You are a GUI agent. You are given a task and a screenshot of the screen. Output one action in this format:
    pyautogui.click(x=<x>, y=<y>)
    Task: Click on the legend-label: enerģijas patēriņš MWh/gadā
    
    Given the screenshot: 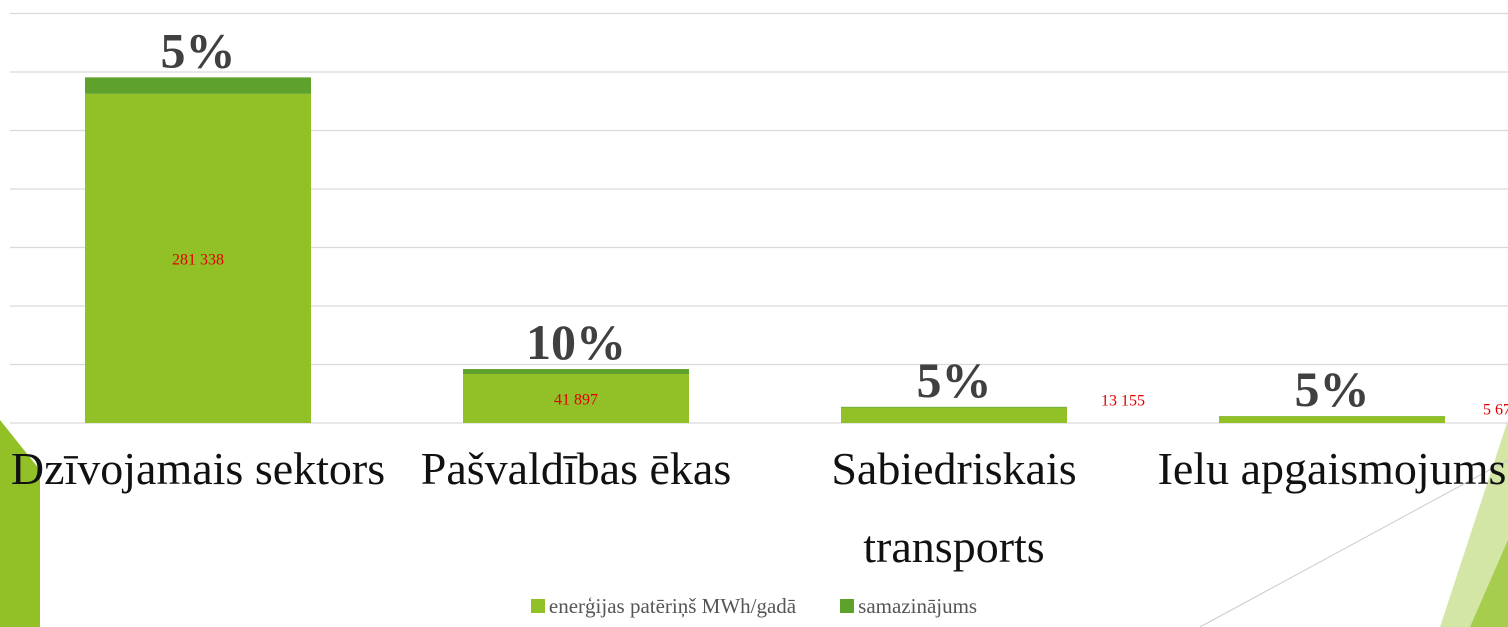 What is the action you would take?
    pyautogui.click(x=672, y=606)
    